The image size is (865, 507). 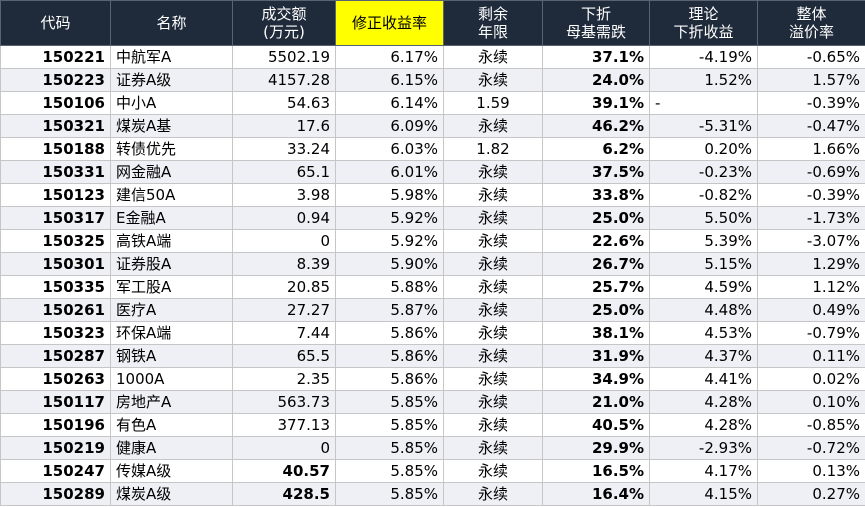 What do you see at coordinates (389, 333) in the screenshot?
I see `cell-adj-yield: 5.86%` at bounding box center [389, 333].